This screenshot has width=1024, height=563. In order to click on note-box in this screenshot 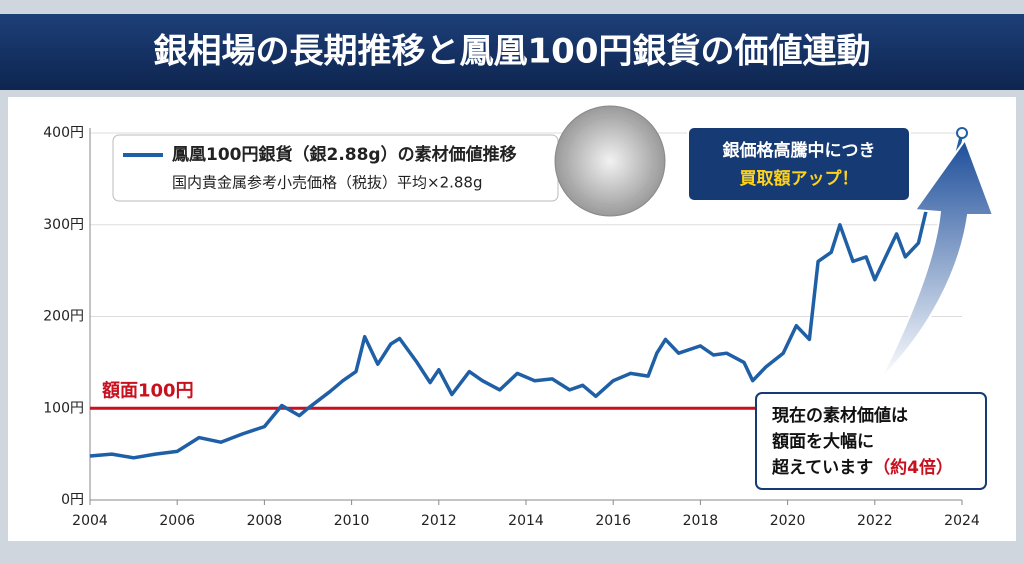, I will do `click(871, 441)`.